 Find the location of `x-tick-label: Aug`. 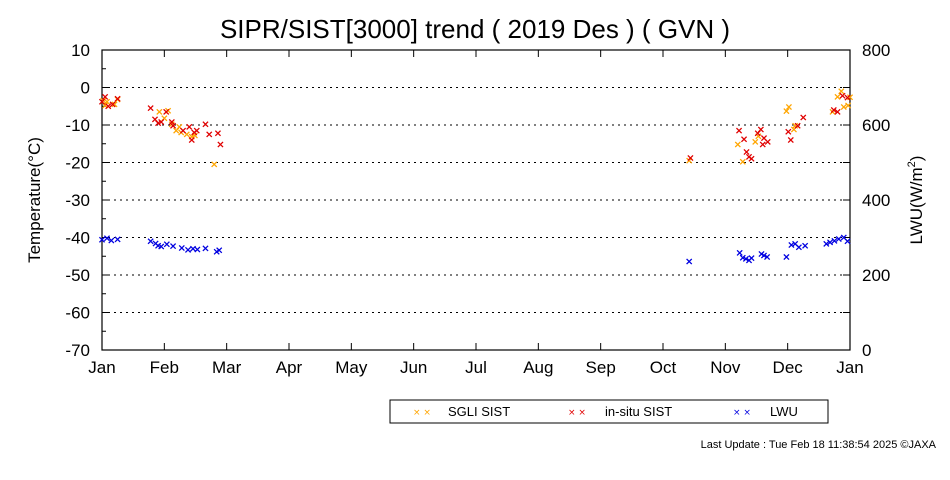

x-tick-label: Aug is located at coordinates (538, 367).